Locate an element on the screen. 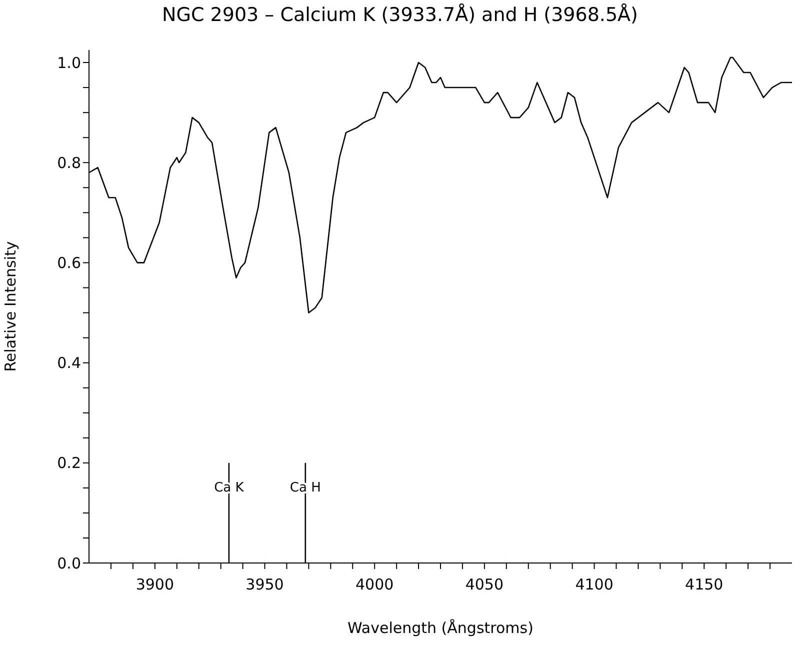  y-tick-label: 0.0 is located at coordinates (69, 563).